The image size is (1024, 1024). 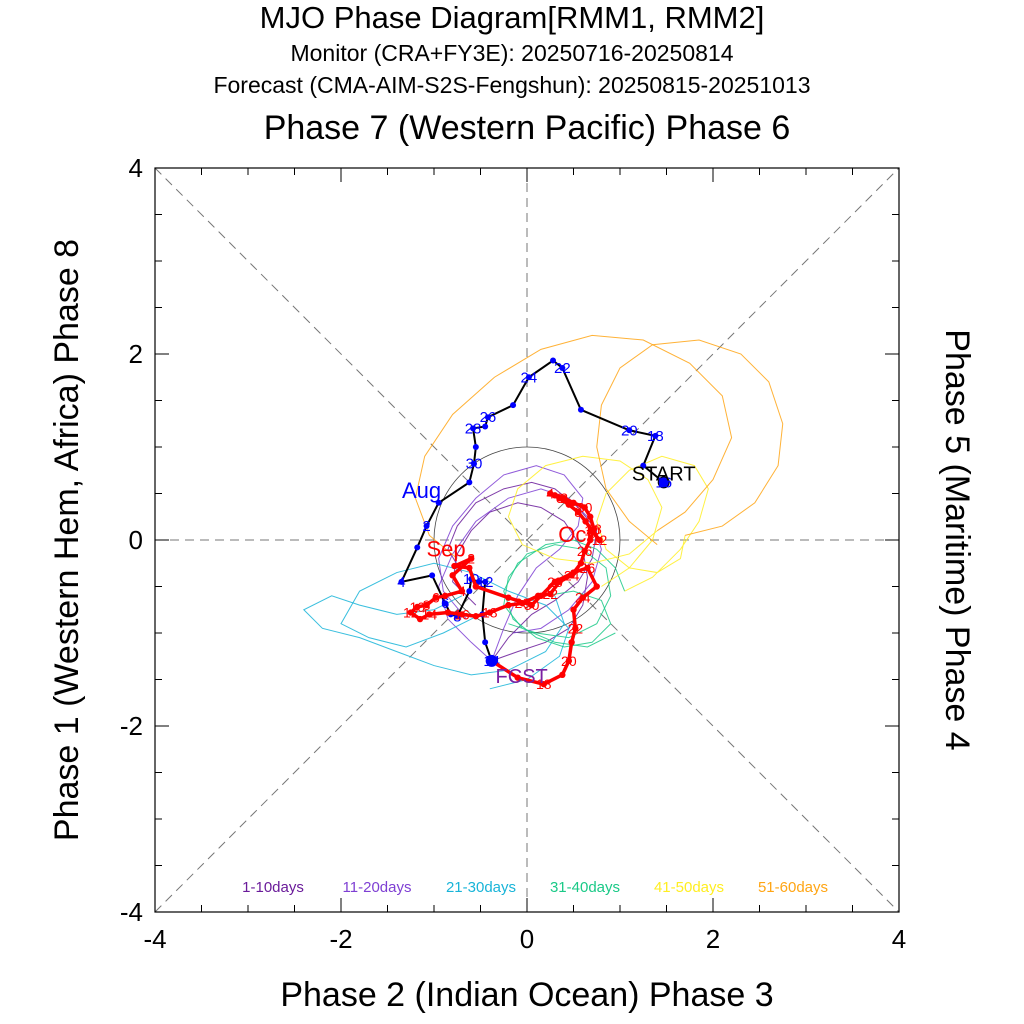 What do you see at coordinates (273, 887) in the screenshot?
I see `legend-item: 1-10days` at bounding box center [273, 887].